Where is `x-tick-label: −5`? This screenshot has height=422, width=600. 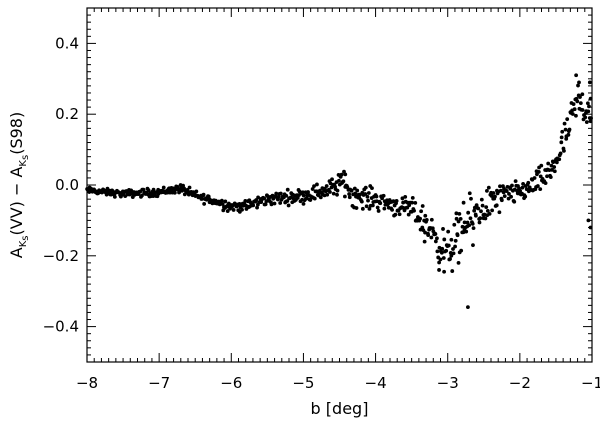 x-tick-label: −5 is located at coordinates (303, 383).